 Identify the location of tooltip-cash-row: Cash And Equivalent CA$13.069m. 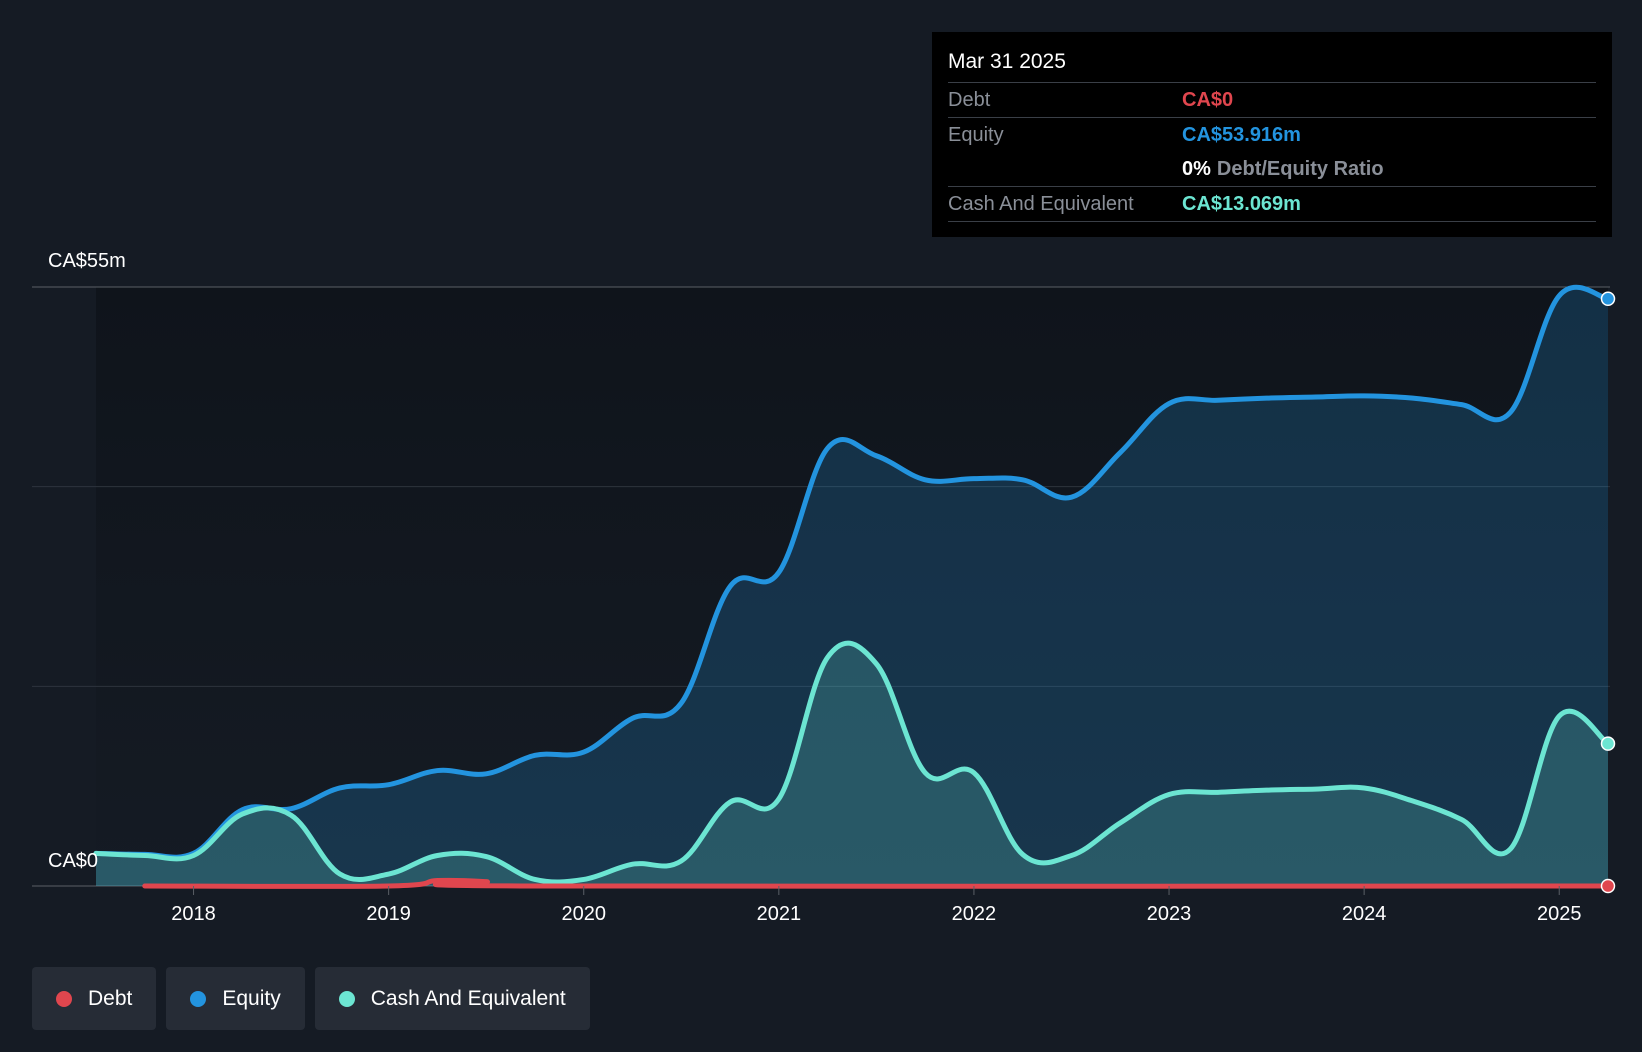
(1272, 204).